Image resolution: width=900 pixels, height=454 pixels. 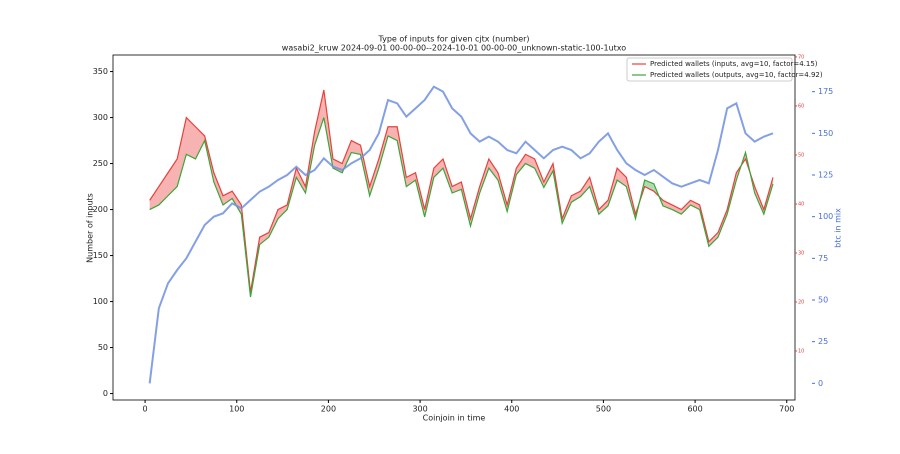 I want to click on y2-tick-label: 125, so click(x=825, y=175).